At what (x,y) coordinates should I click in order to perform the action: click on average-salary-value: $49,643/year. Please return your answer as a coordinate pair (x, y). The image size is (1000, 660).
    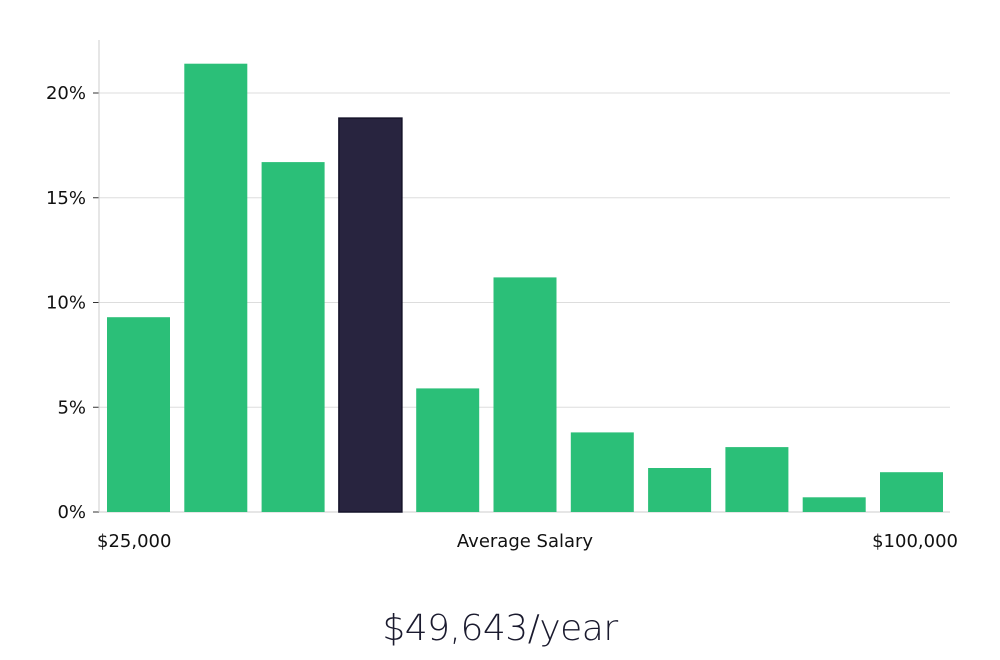
    Looking at the image, I should click on (500, 628).